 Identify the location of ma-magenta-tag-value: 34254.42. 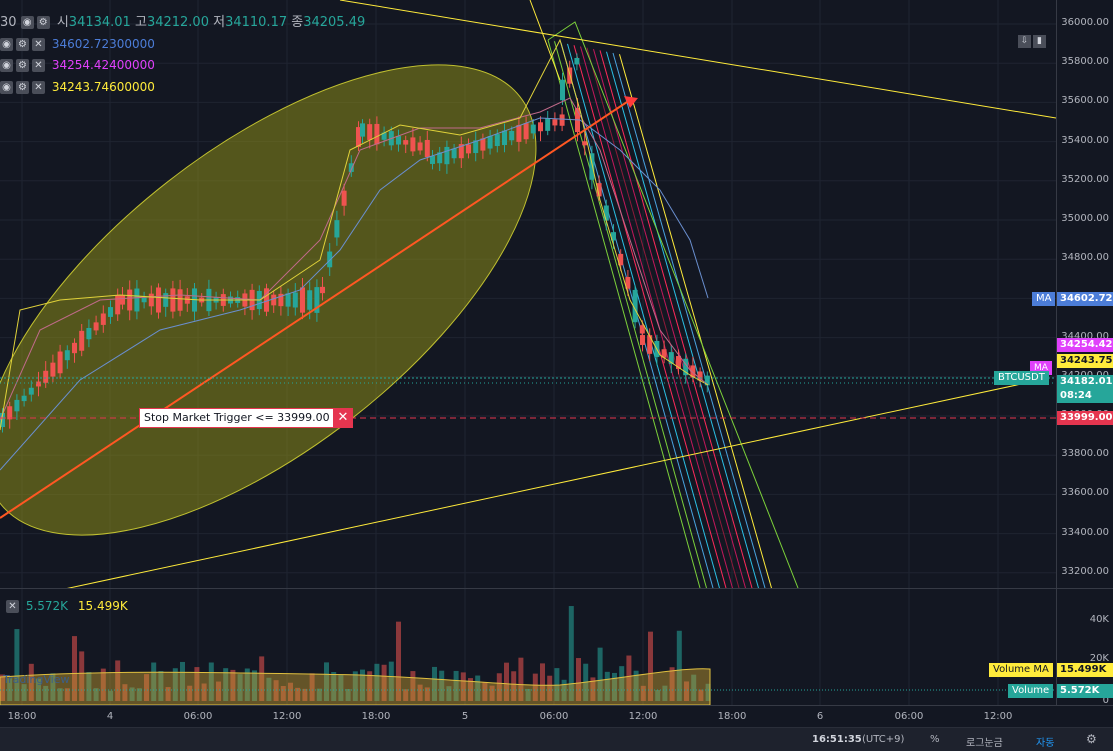
(1086, 344).